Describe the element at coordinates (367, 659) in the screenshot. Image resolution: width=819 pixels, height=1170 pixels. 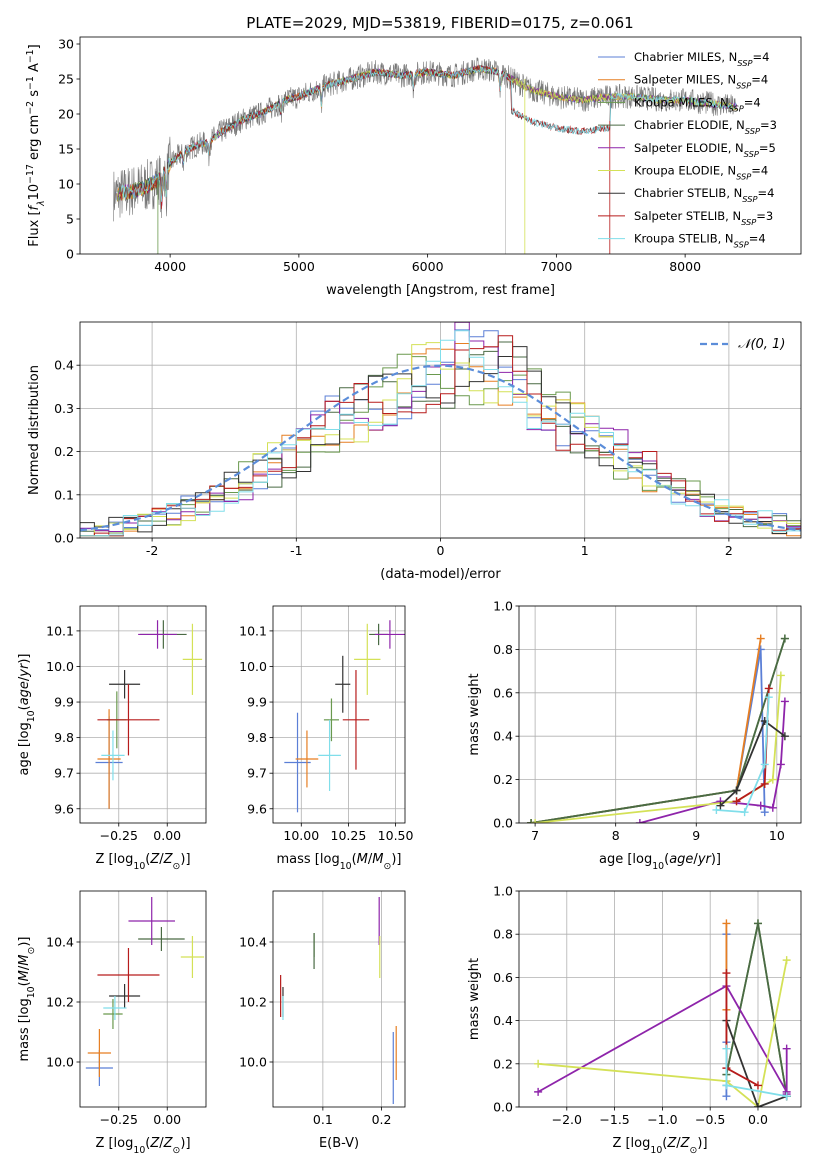
I see `errorbar-kroupa-elodie` at that location.